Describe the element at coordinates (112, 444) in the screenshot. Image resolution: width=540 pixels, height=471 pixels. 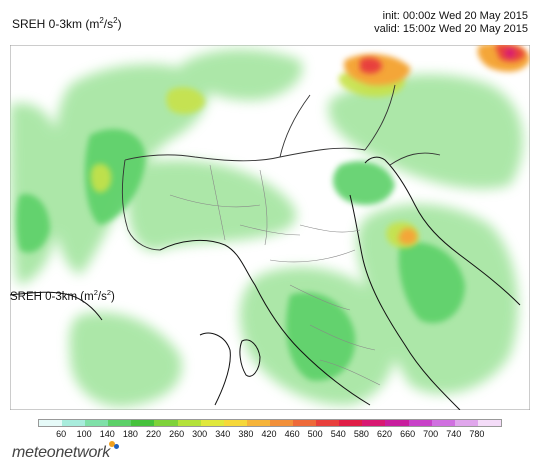
I see `logo-dot-orange` at that location.